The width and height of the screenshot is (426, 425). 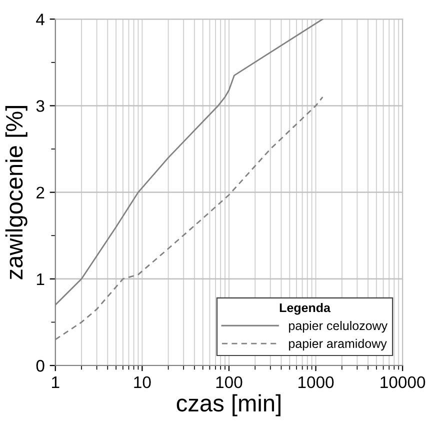 What do you see at coordinates (40, 366) in the screenshot?
I see `y-tick-label: 0` at bounding box center [40, 366].